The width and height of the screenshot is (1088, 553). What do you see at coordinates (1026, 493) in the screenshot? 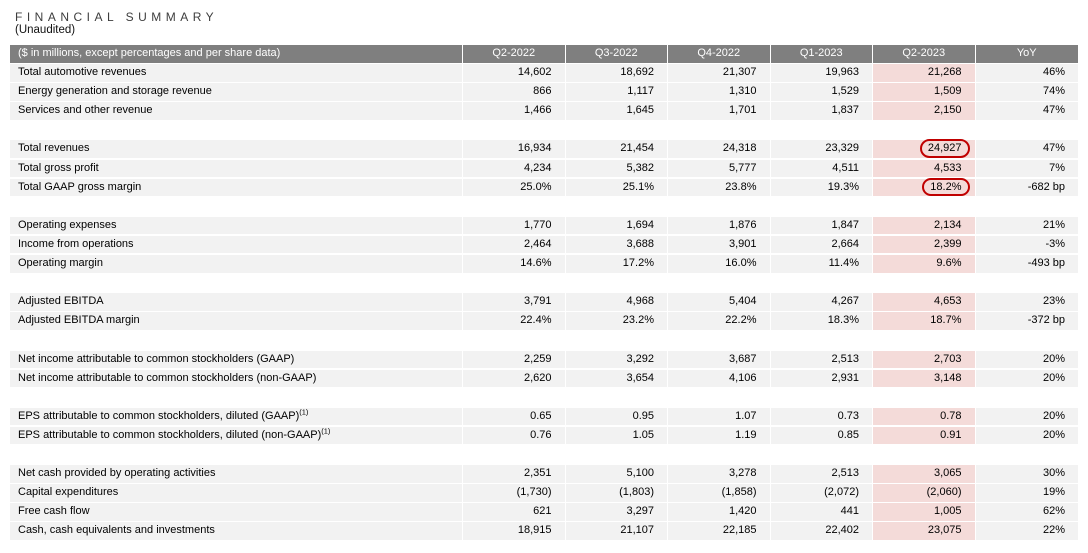
I see `cell-yoy: 19%` at bounding box center [1026, 493].